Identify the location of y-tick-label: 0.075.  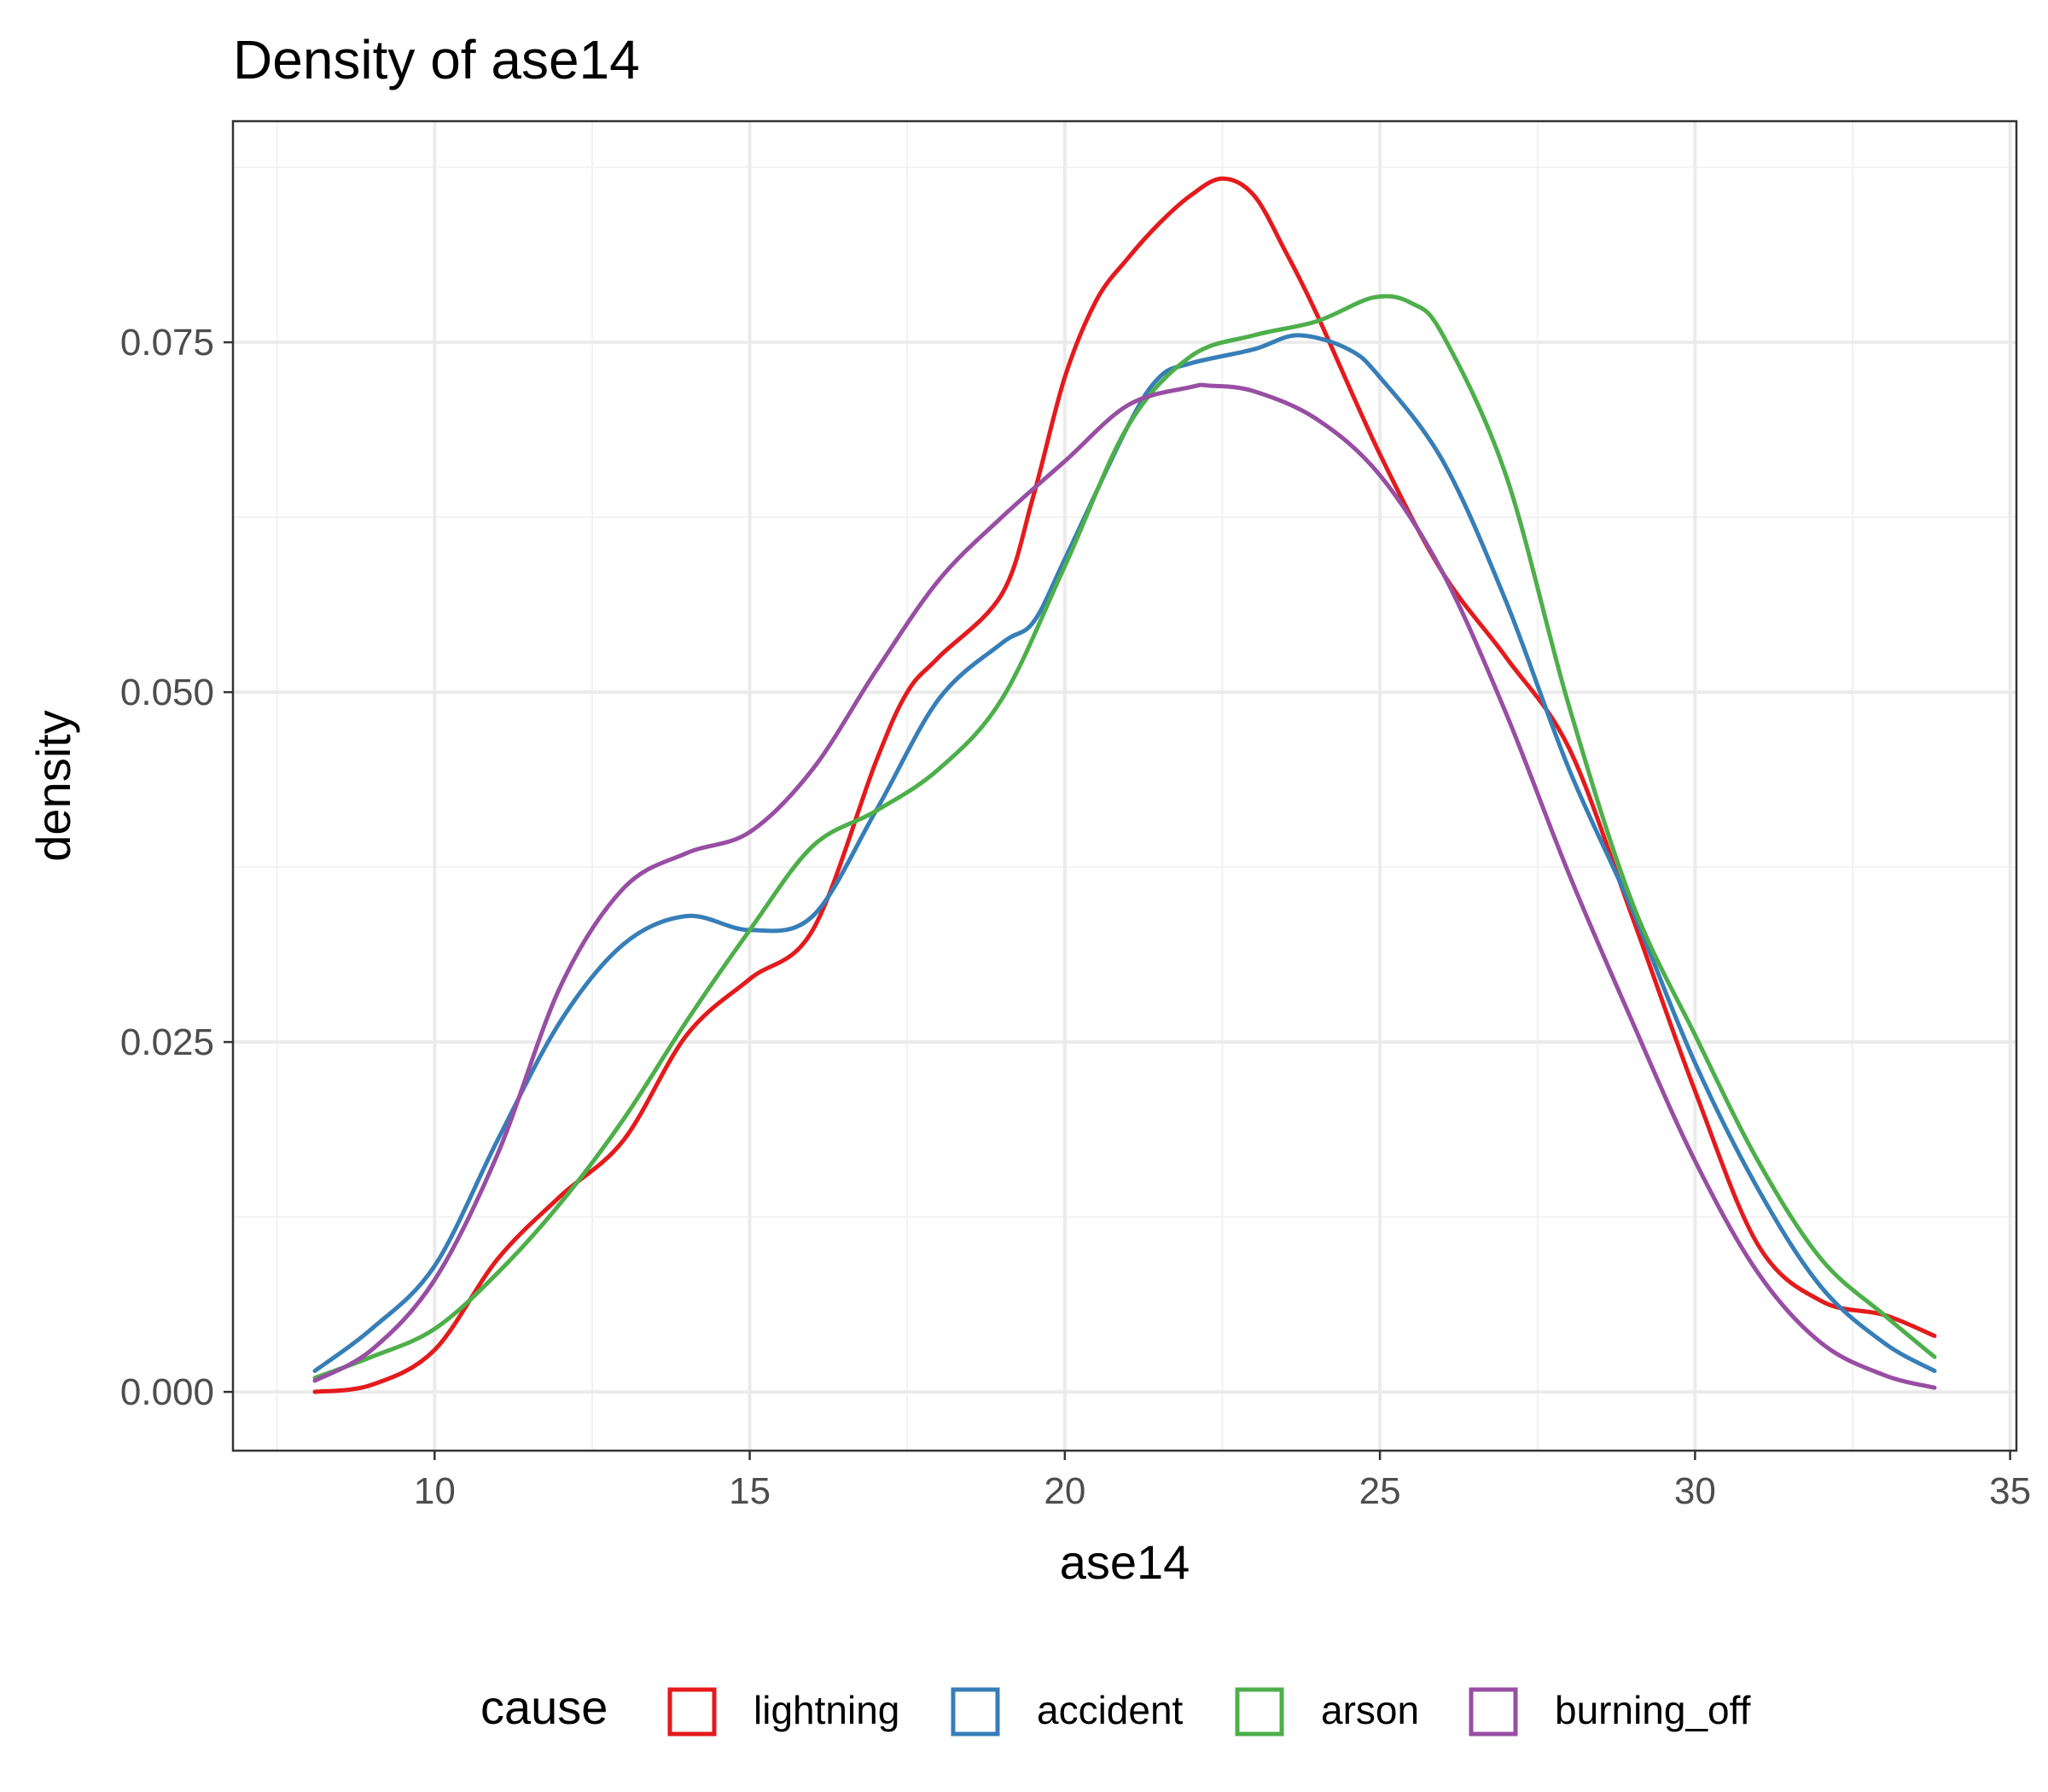
(167, 343).